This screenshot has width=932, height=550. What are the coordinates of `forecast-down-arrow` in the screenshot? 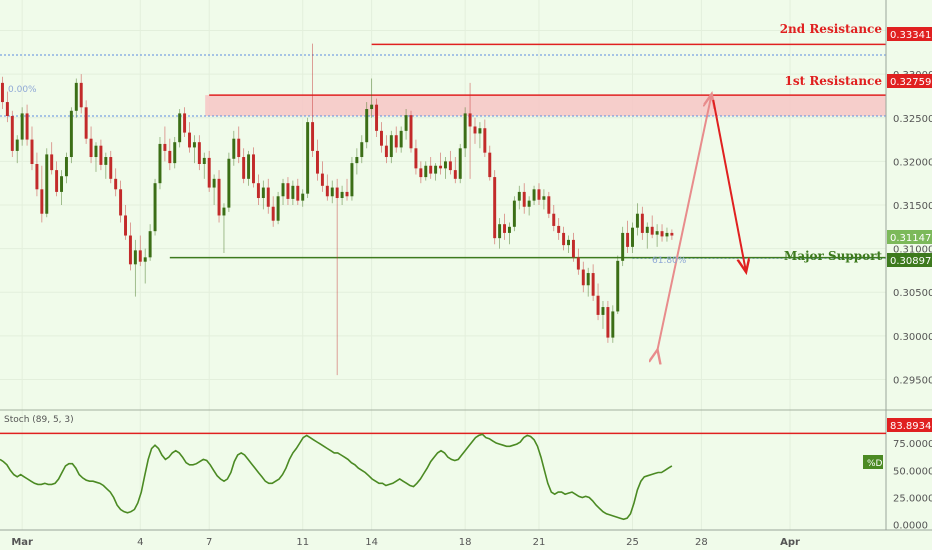 It's located at (728, 184).